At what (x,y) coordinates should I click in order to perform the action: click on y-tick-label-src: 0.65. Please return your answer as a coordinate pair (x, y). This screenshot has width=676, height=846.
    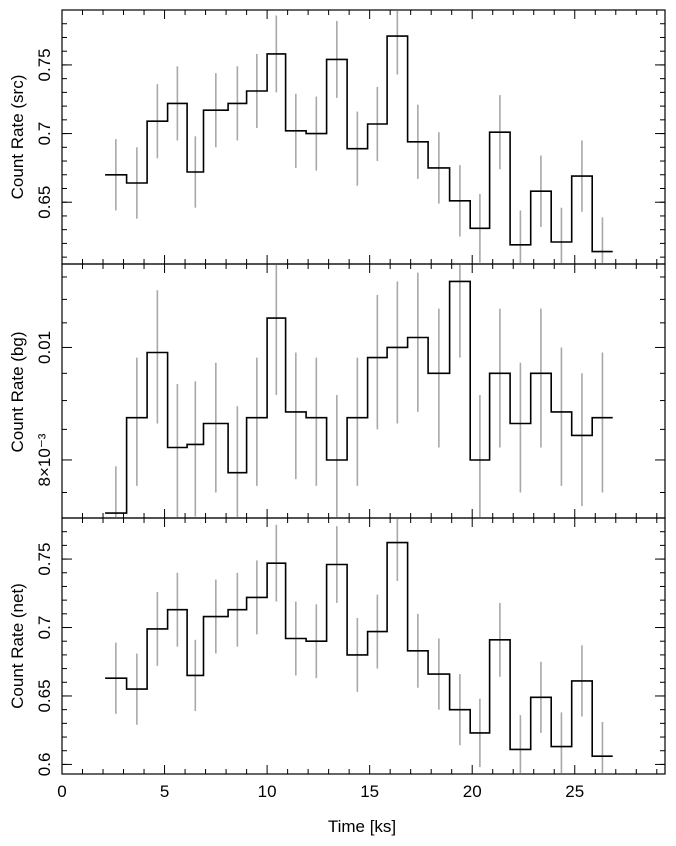
    Looking at the image, I should click on (44, 202).